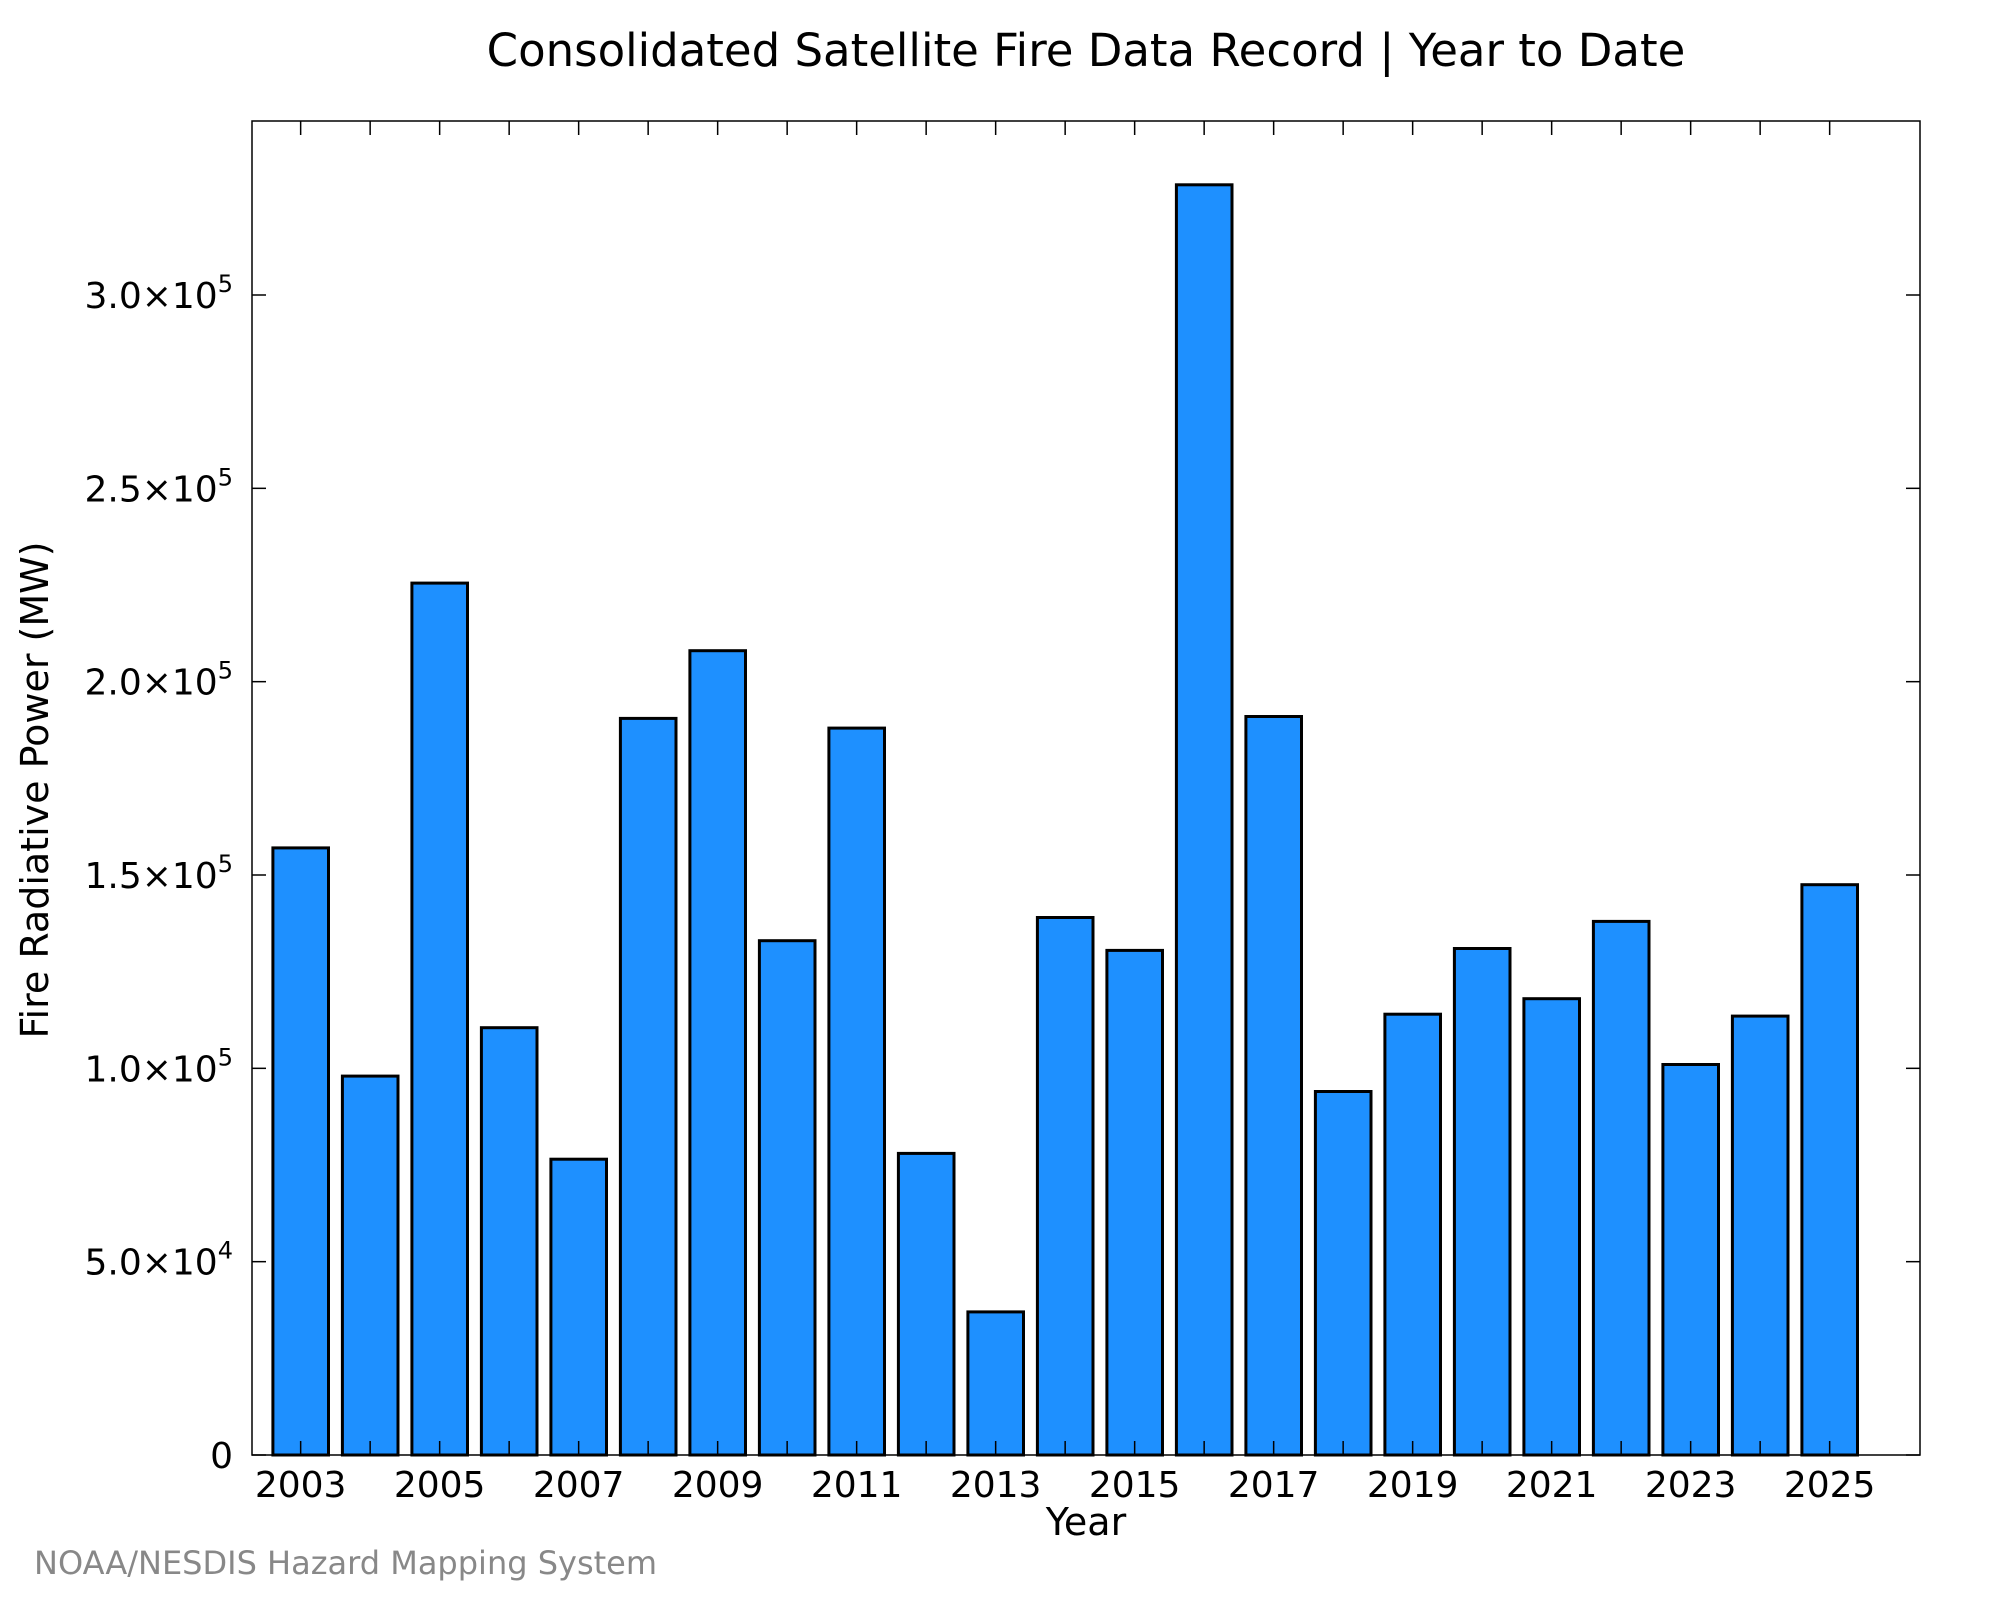  I want to click on x-tick-label-2023: 2023, so click(1691, 1485).